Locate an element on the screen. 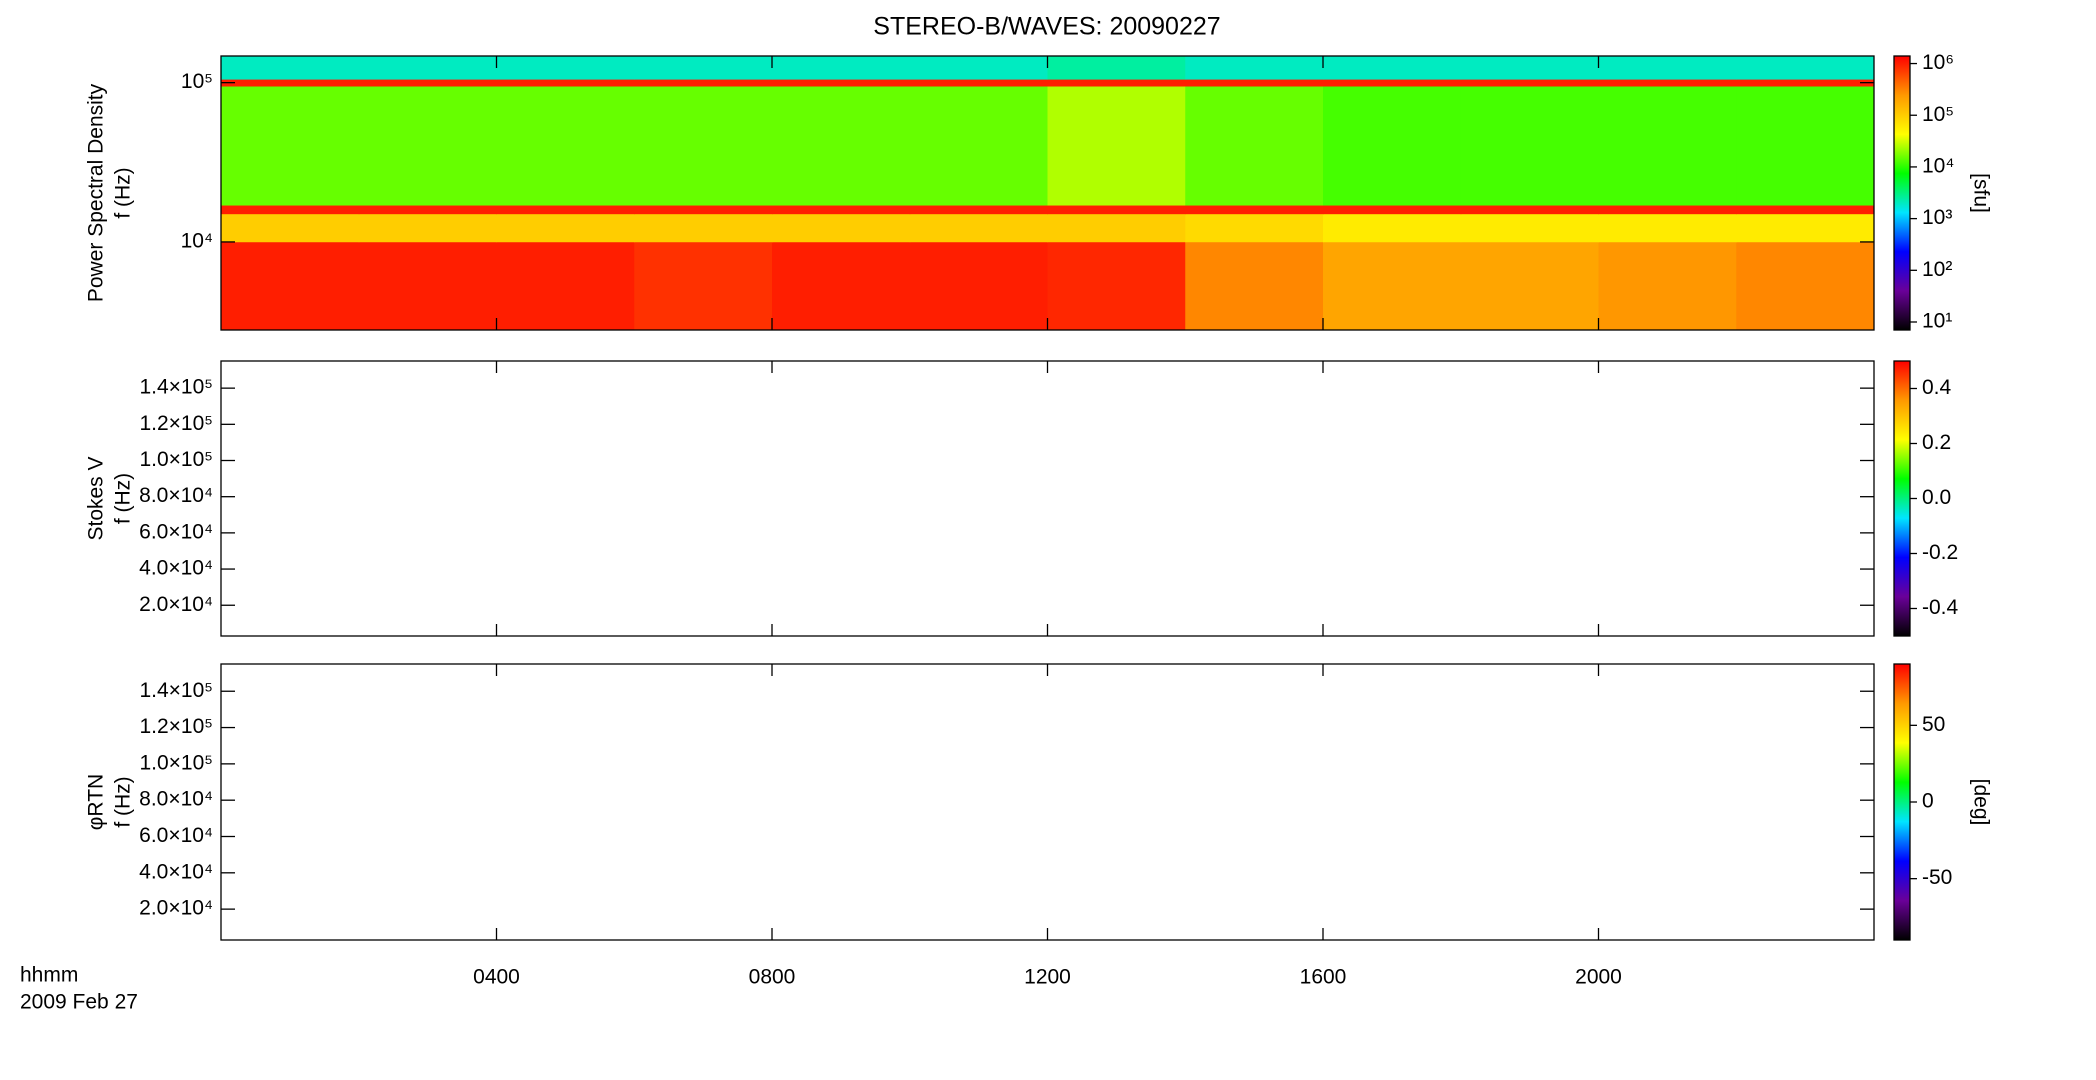  colorbar-tick-label: 10⁵ is located at coordinates (1938, 114).